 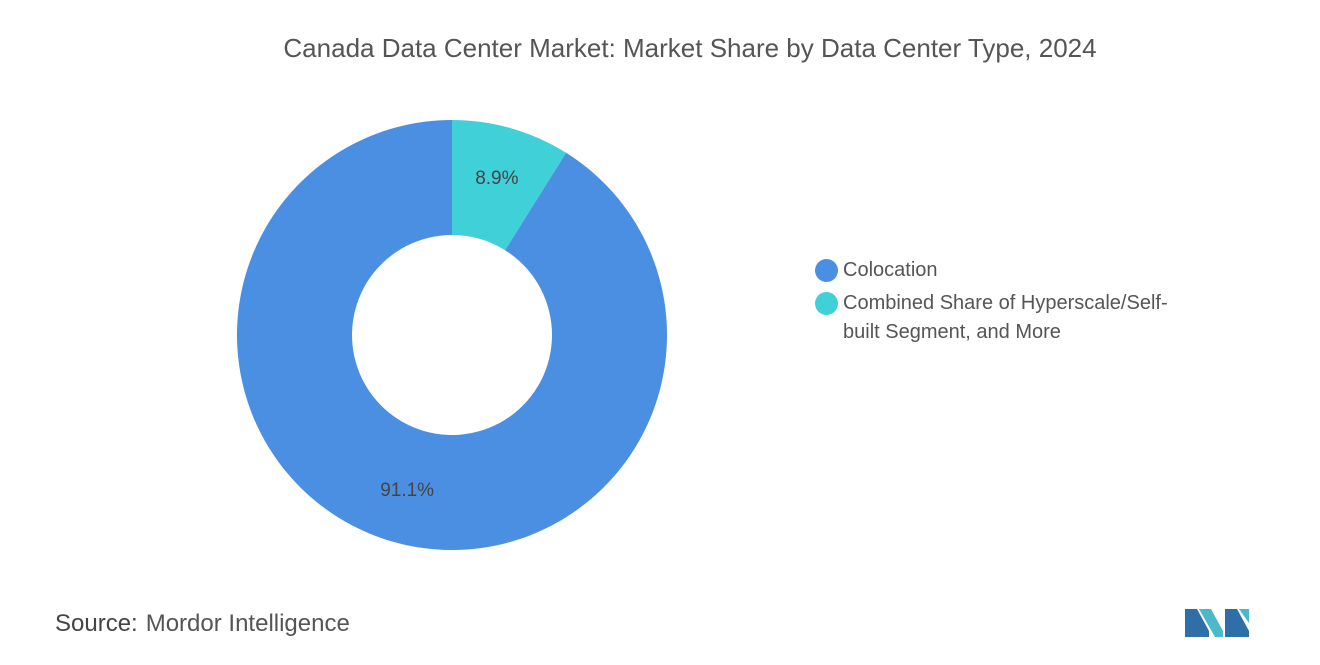 What do you see at coordinates (407, 490) in the screenshot?
I see `data-label: 91.1%` at bounding box center [407, 490].